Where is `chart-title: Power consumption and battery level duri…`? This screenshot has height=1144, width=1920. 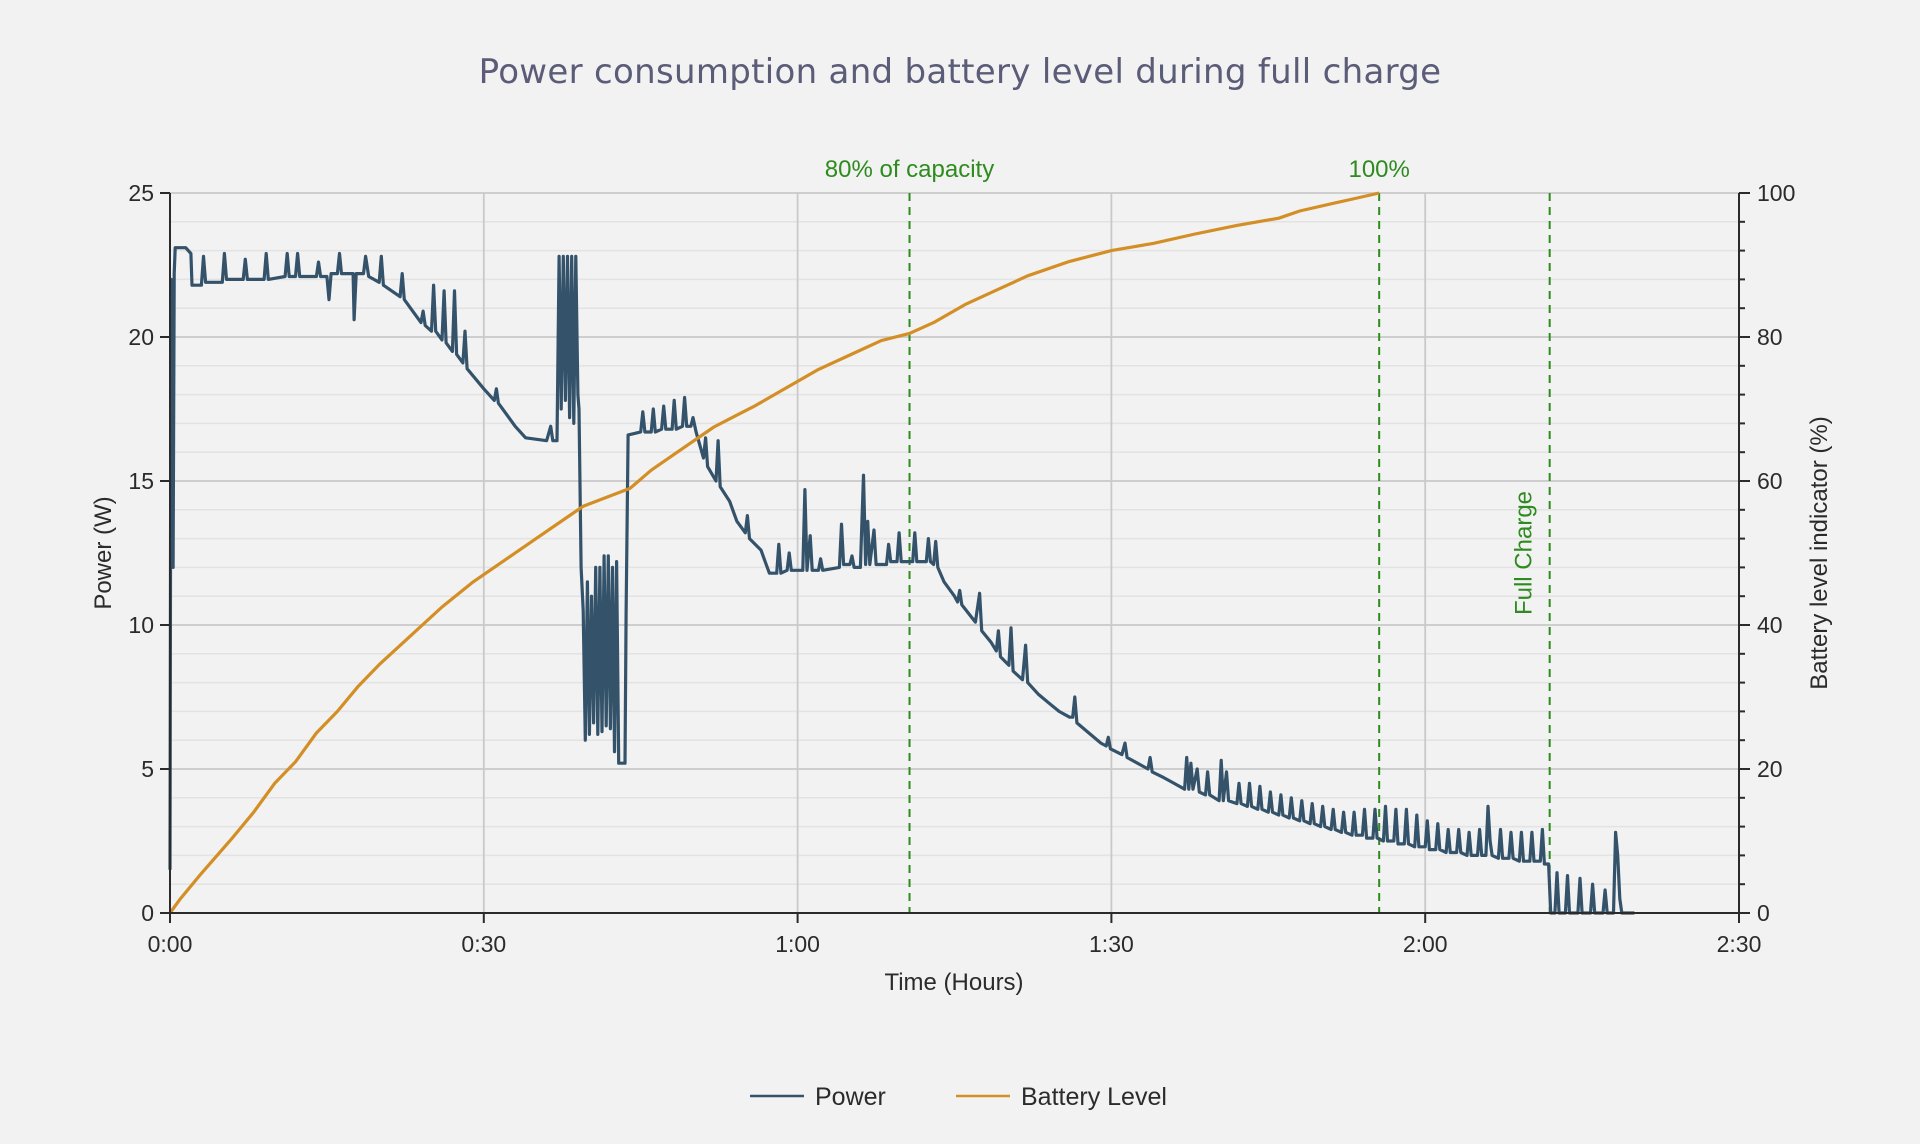 chart-title: Power consumption and battery level duri… is located at coordinates (960, 72).